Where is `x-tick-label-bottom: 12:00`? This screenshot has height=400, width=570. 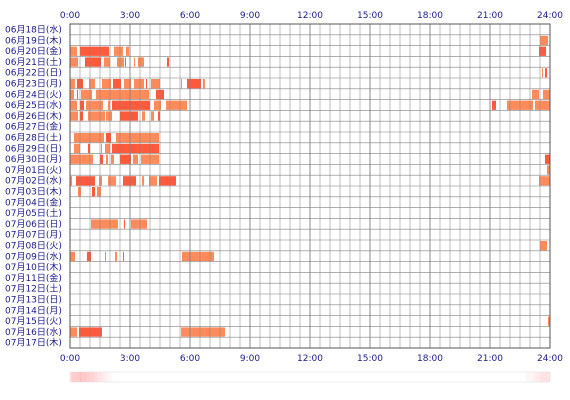 x-tick-label-bottom: 12:00 is located at coordinates (310, 359).